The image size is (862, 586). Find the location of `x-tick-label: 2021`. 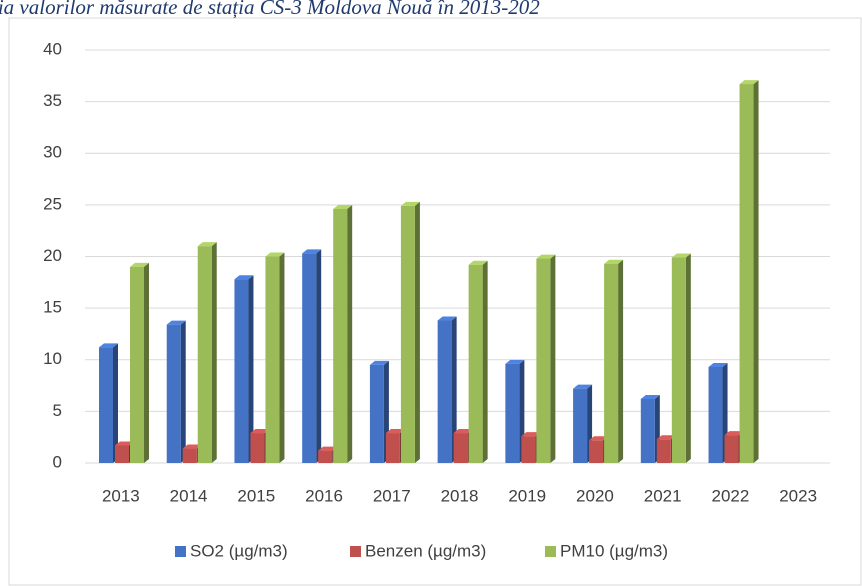

x-tick-label: 2021 is located at coordinates (663, 495).